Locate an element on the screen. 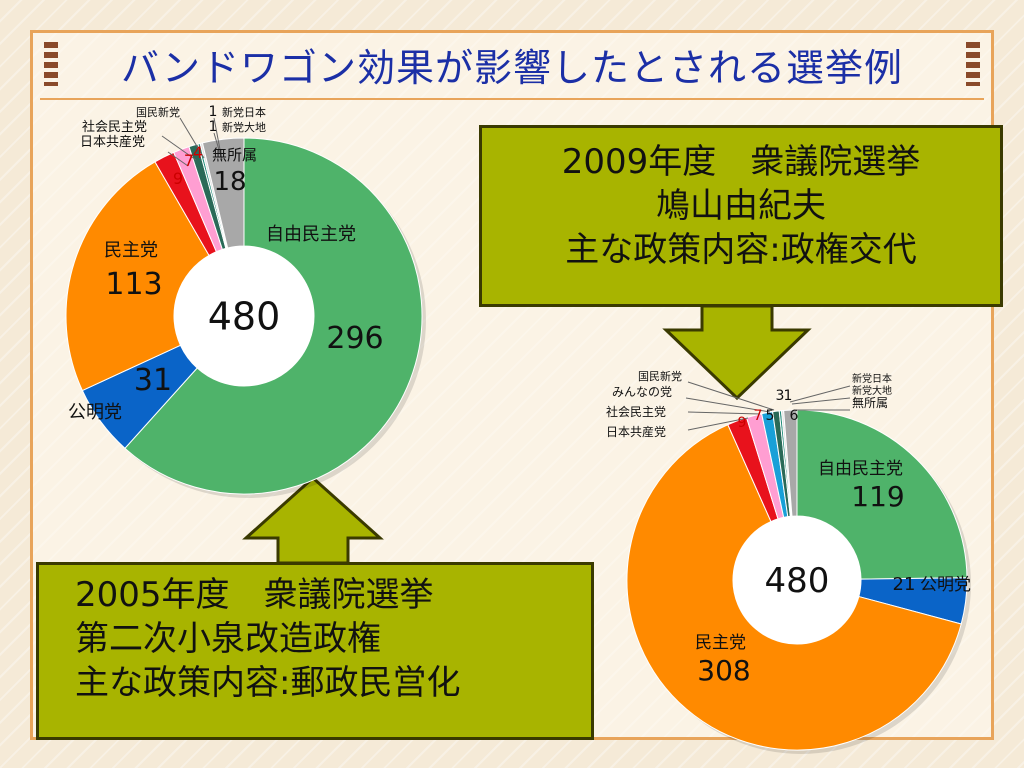  callout-2005-line3: 主な政策内容:郵政民営化 is located at coordinates (268, 683).